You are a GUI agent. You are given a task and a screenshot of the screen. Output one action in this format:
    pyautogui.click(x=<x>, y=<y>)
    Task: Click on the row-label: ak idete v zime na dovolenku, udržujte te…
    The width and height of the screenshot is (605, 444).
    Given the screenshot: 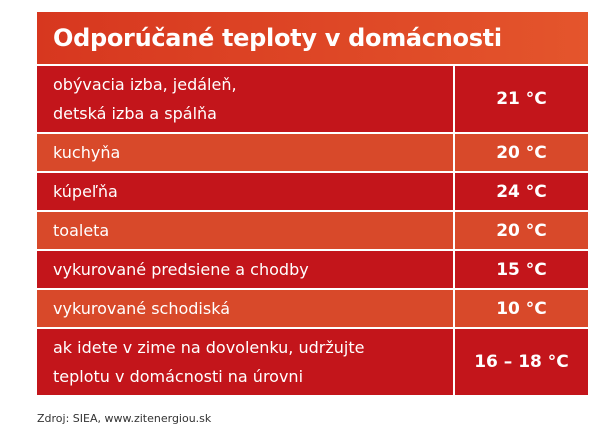 What is the action you would take?
    pyautogui.click(x=246, y=362)
    